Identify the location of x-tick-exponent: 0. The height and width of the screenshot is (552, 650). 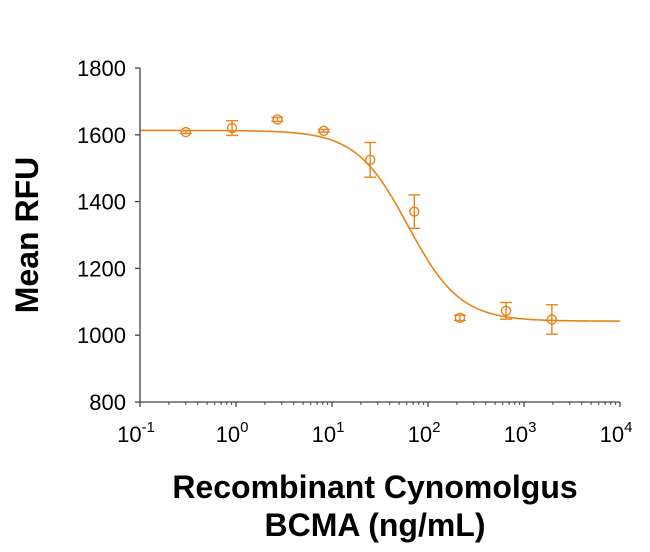
(244, 427).